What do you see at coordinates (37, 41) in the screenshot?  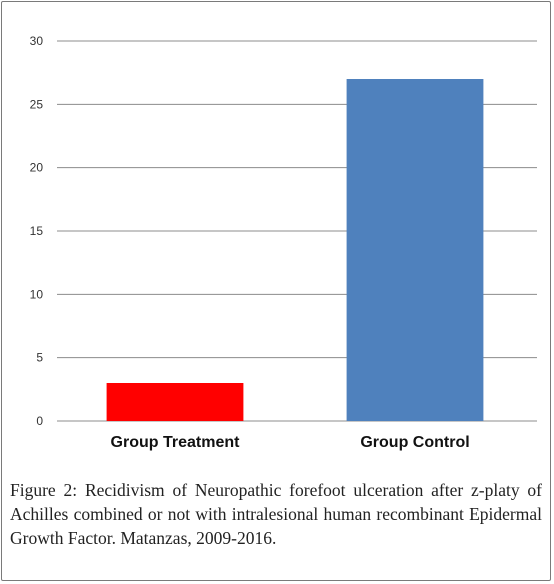 I see `y-tick-label: 30` at bounding box center [37, 41].